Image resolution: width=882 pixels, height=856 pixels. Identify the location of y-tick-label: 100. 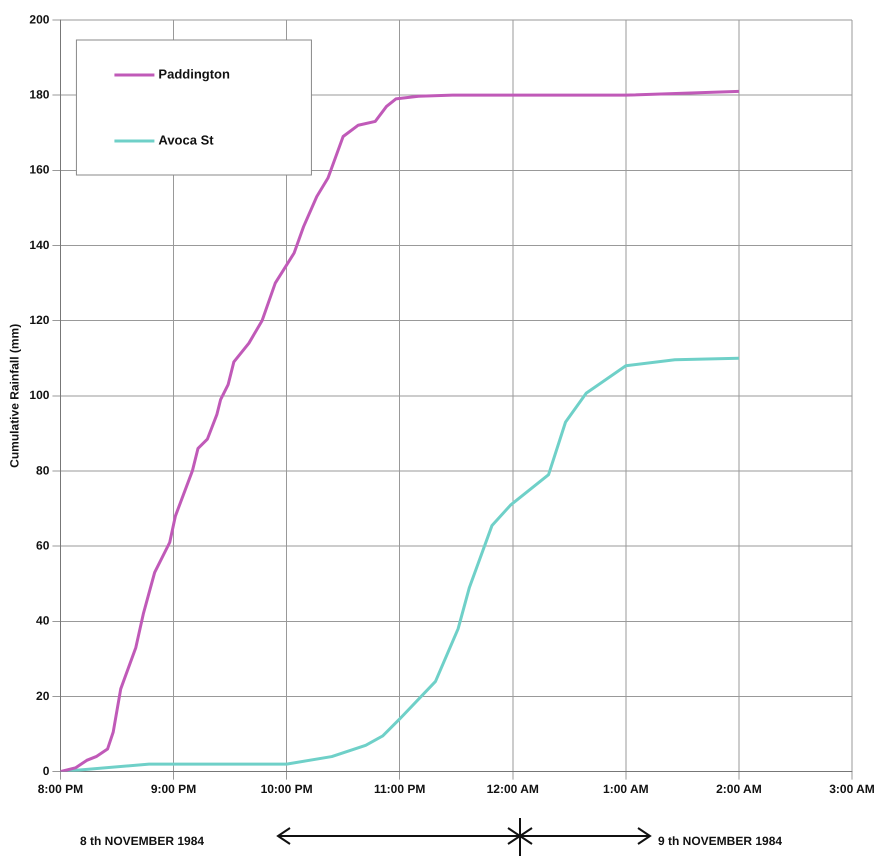
(39, 395).